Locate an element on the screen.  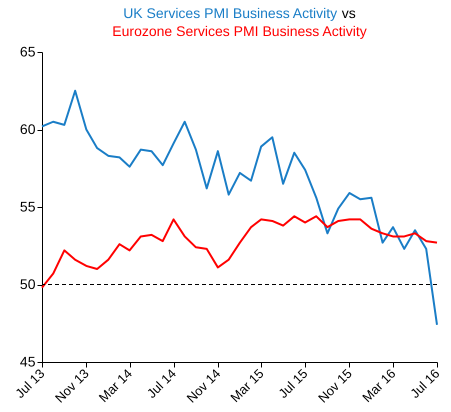
y-tick-label: 60 is located at coordinates (28, 129).